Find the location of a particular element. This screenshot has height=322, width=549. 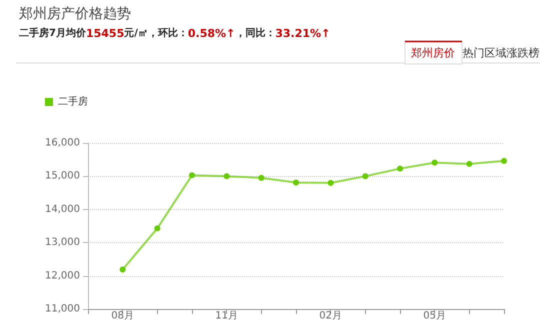

text: 热门区域涨跌榜 is located at coordinates (501, 53).